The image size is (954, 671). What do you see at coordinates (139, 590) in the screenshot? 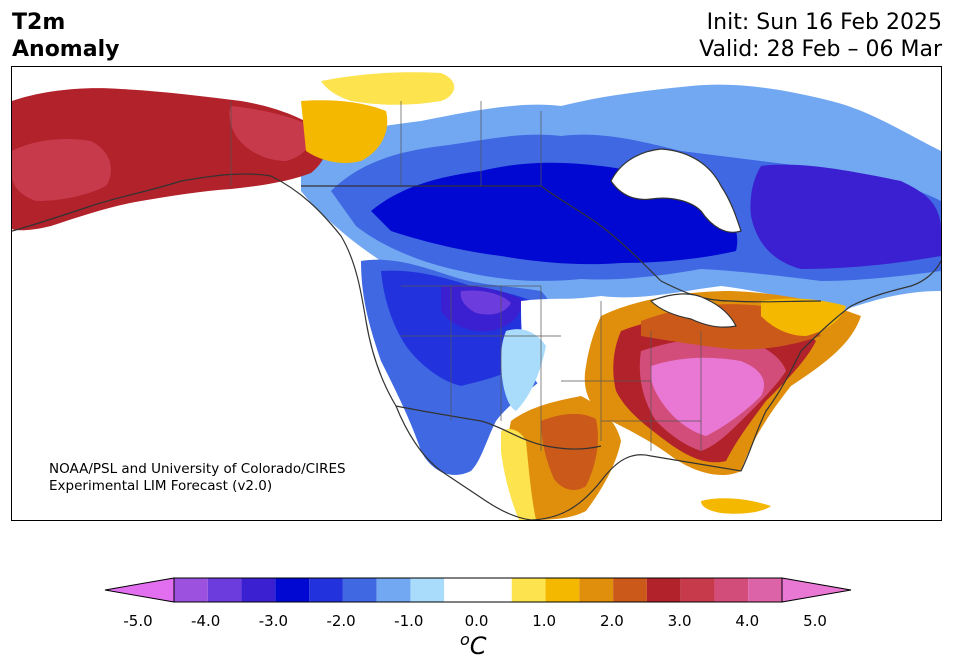
I see `colorbar-min-extension` at bounding box center [139, 590].